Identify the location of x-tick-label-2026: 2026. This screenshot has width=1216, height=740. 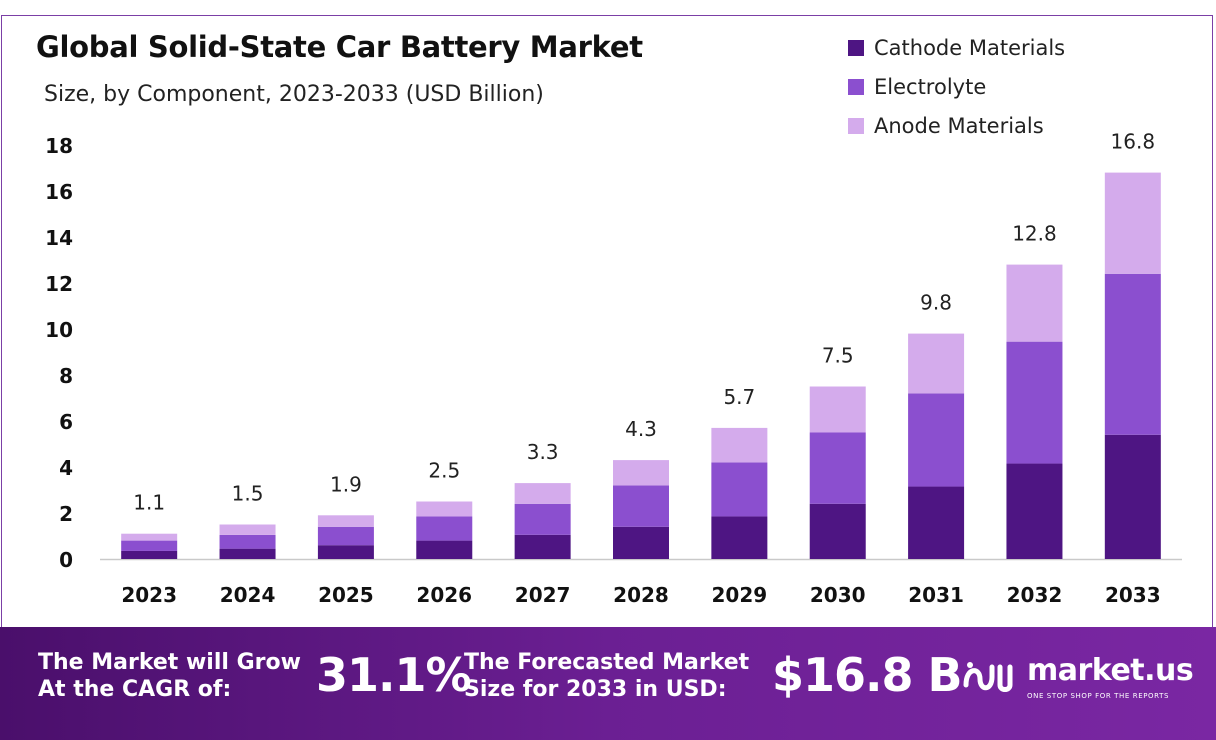
(444, 595).